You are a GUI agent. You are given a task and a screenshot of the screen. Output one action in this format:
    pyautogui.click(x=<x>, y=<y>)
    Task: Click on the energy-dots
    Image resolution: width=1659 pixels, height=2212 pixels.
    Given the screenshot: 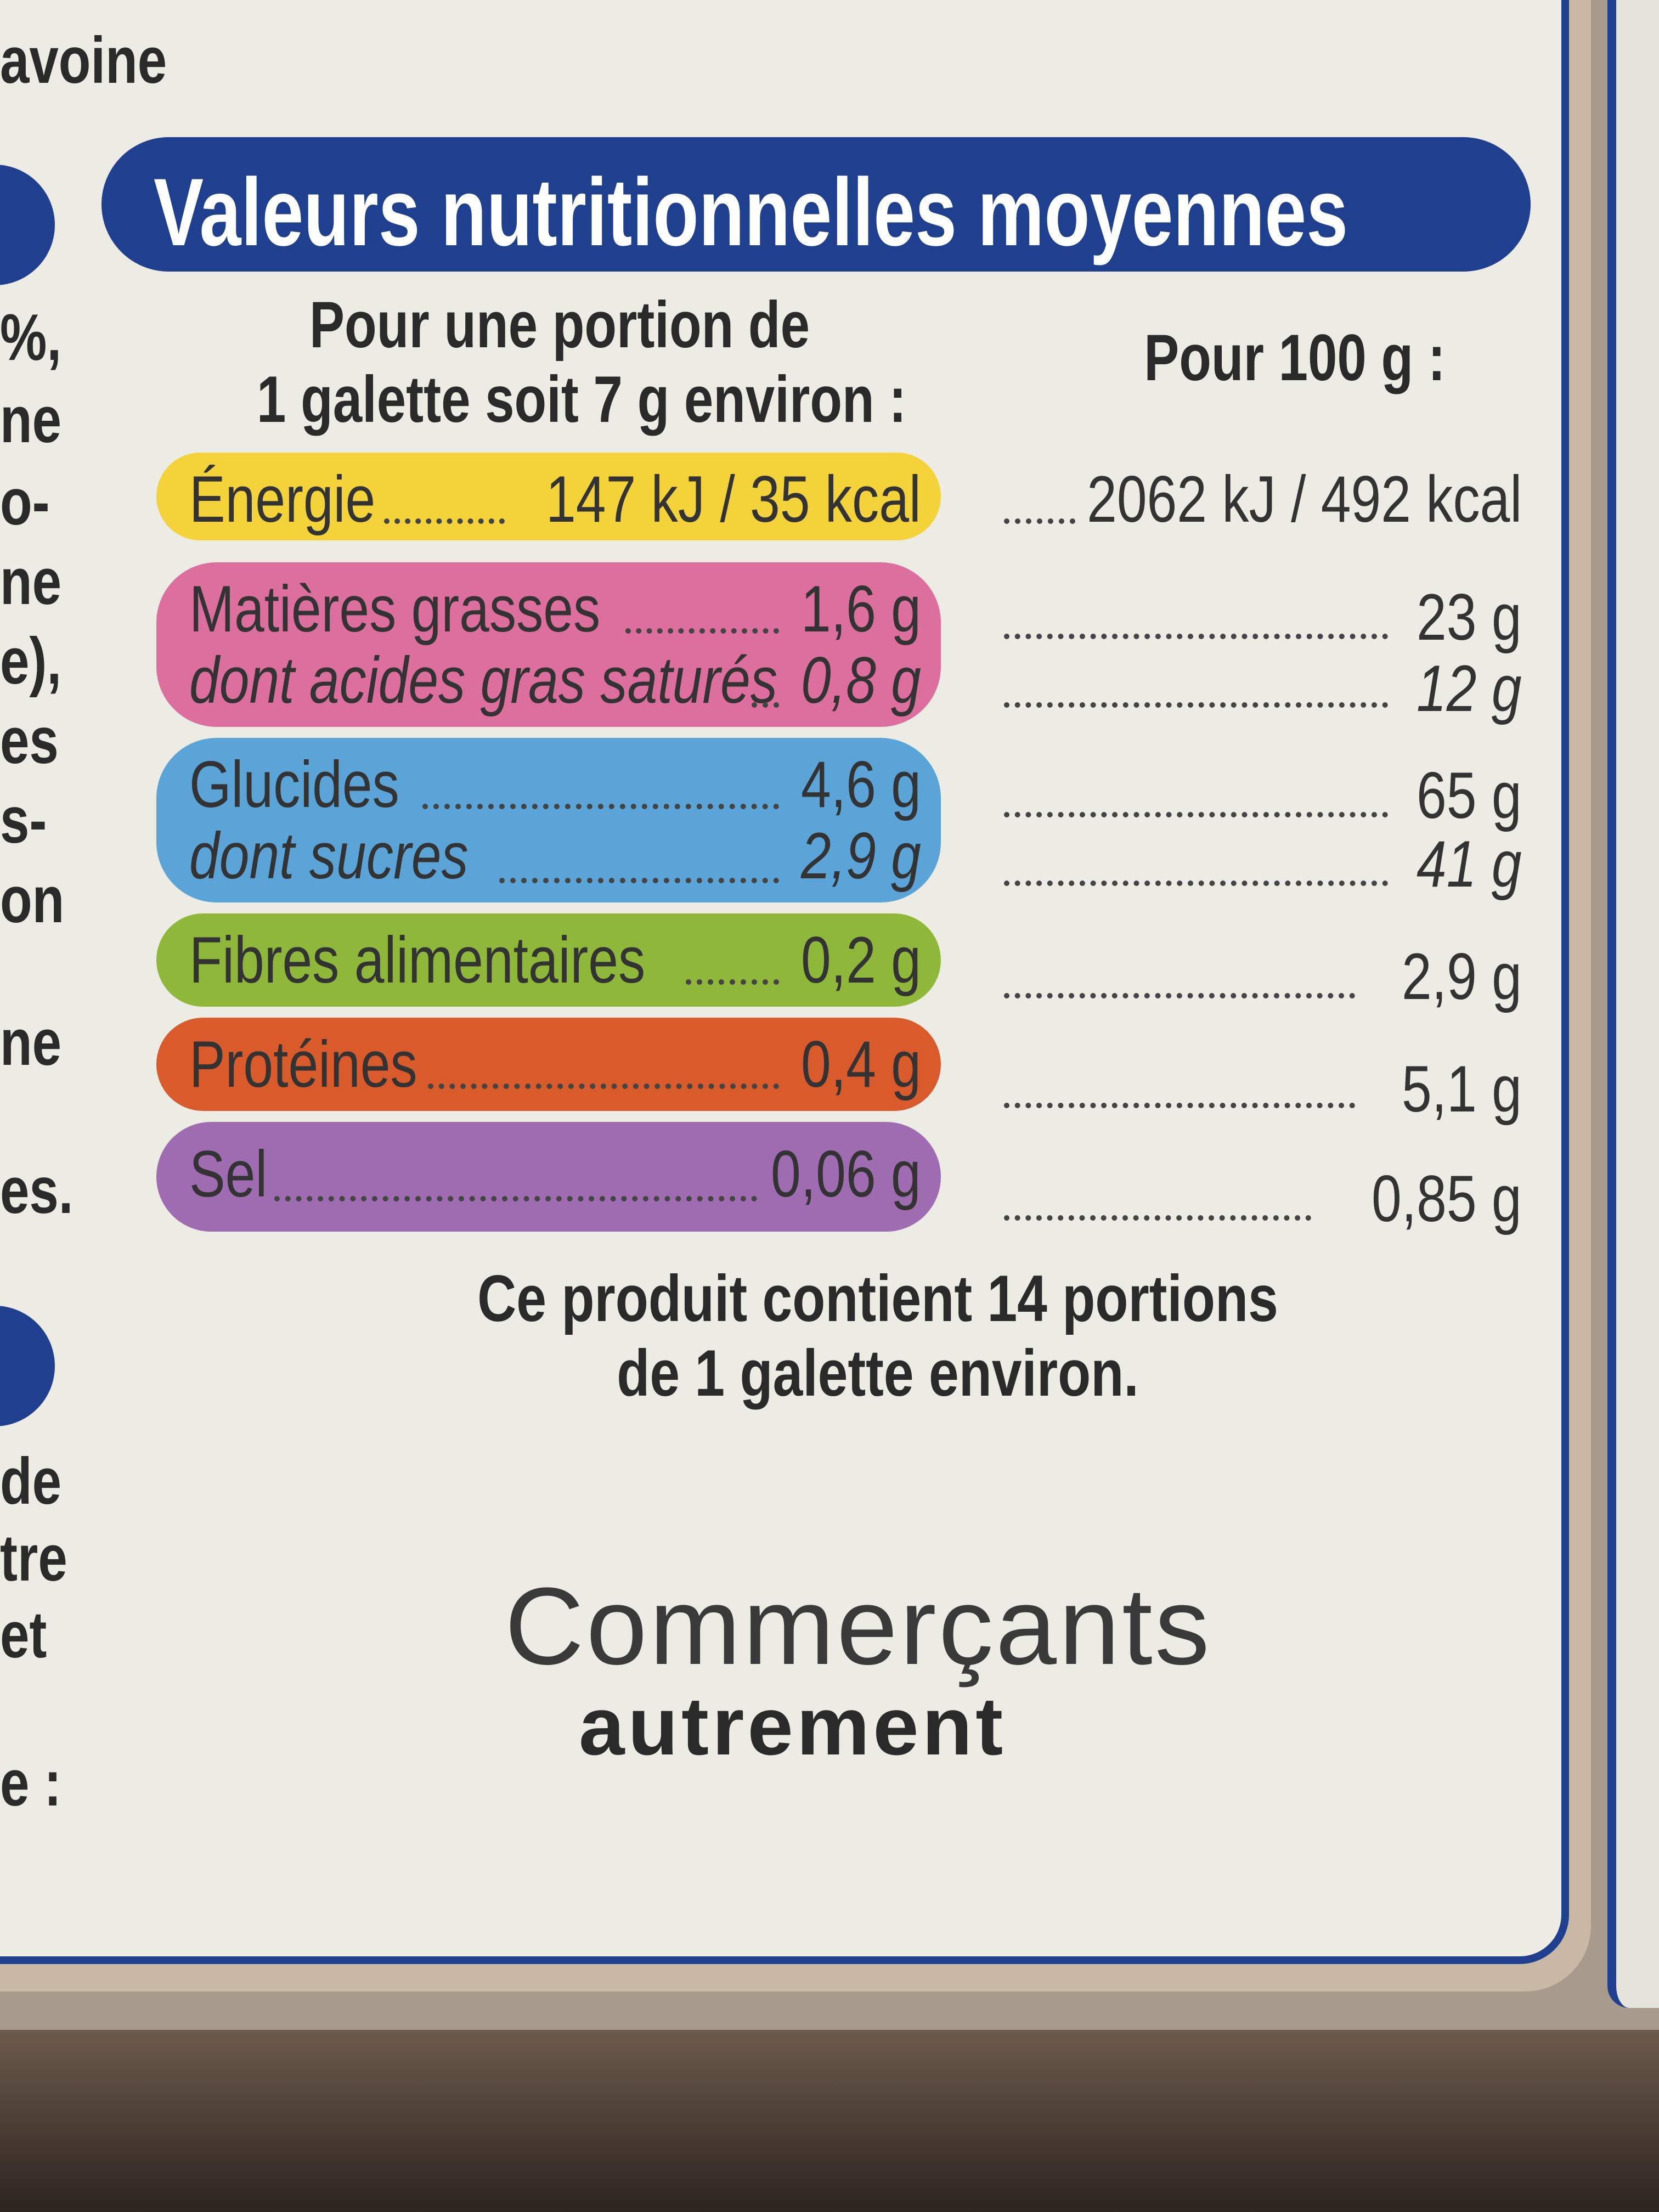 What is the action you would take?
    pyautogui.click(x=444, y=521)
    